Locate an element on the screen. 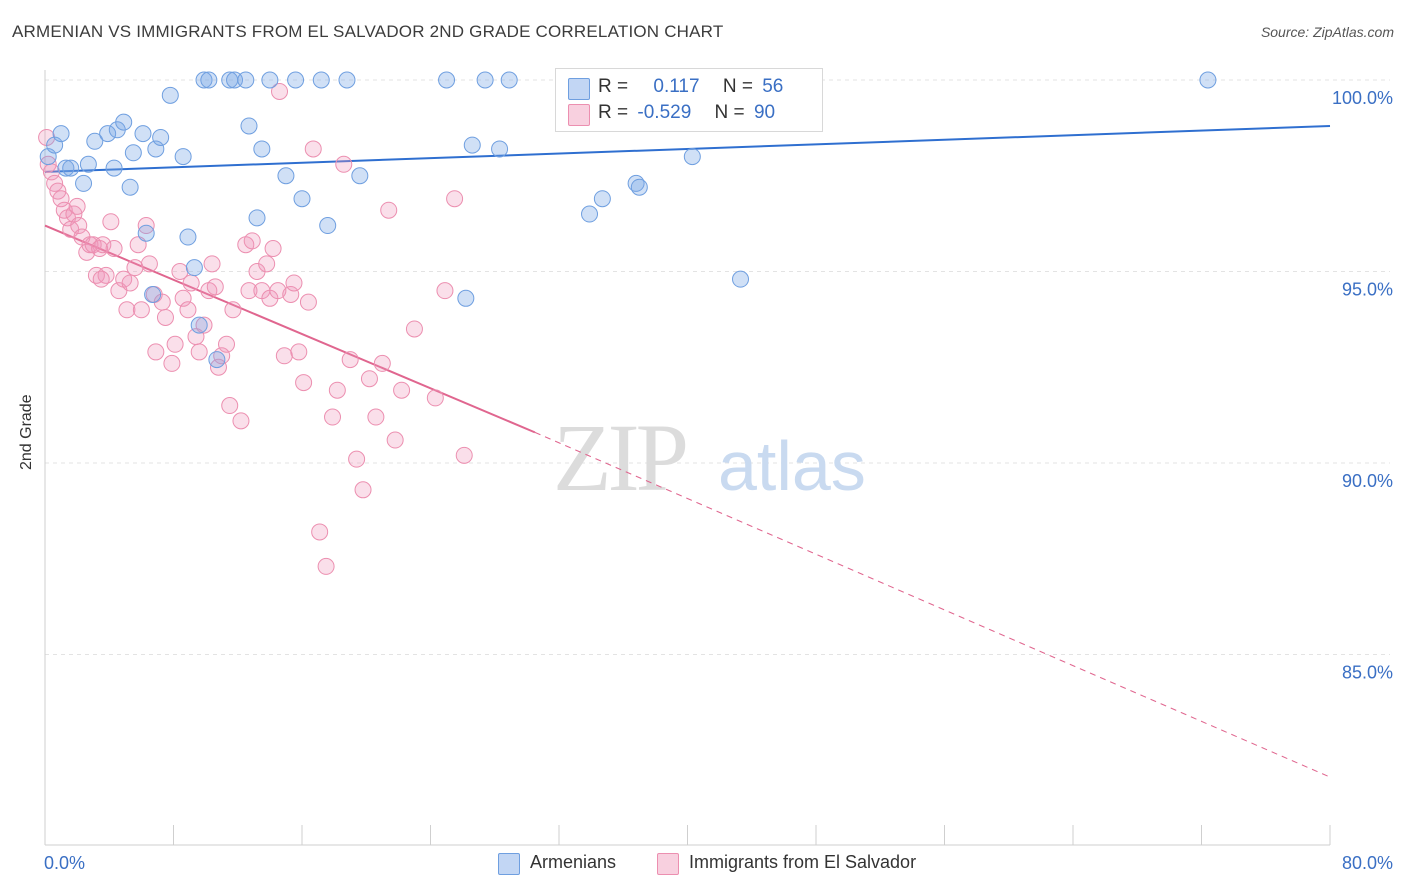 The image size is (1406, 892). r-value: 0.117 is located at coordinates (676, 86).